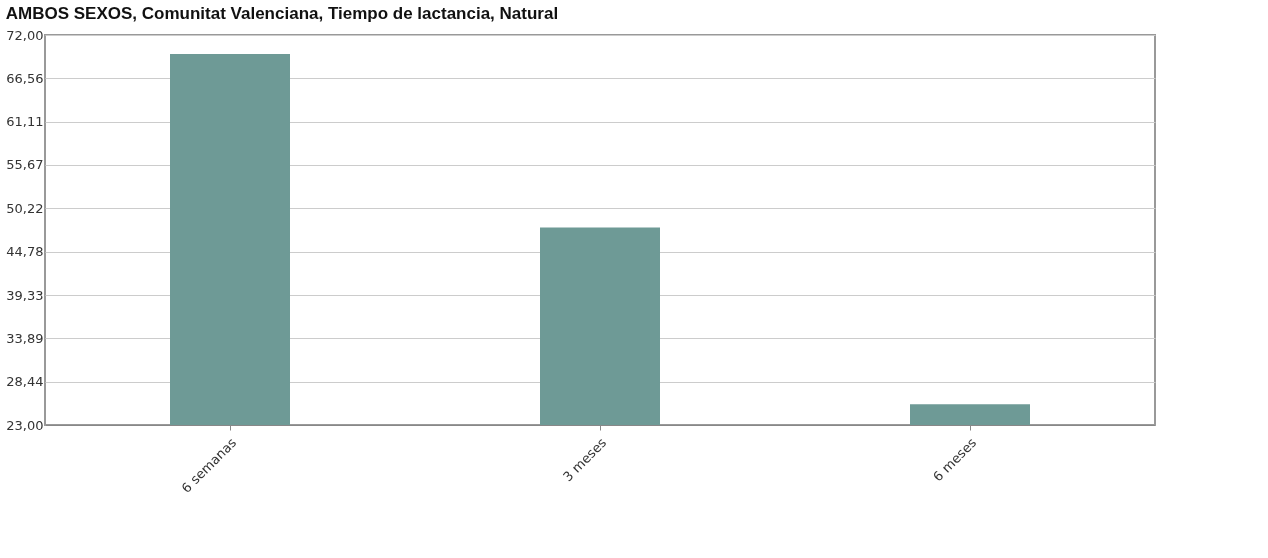  I want to click on y-tick-label: 44,78, so click(25, 252).